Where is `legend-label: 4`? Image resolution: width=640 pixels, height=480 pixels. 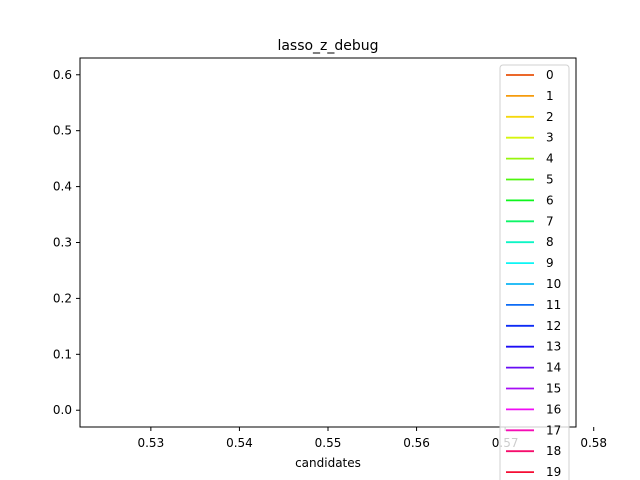
legend-label: 4 is located at coordinates (550, 159).